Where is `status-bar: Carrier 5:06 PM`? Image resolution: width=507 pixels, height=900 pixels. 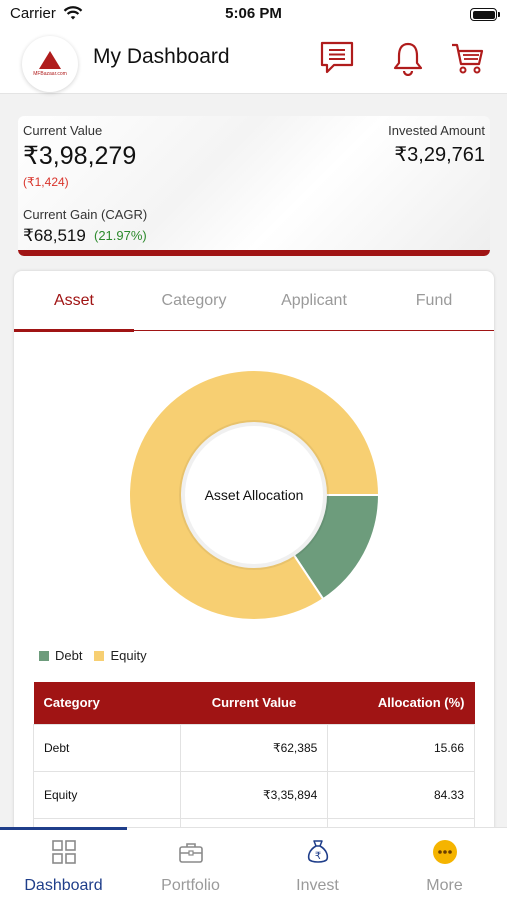 status-bar: Carrier 5:06 PM is located at coordinates (253, 14).